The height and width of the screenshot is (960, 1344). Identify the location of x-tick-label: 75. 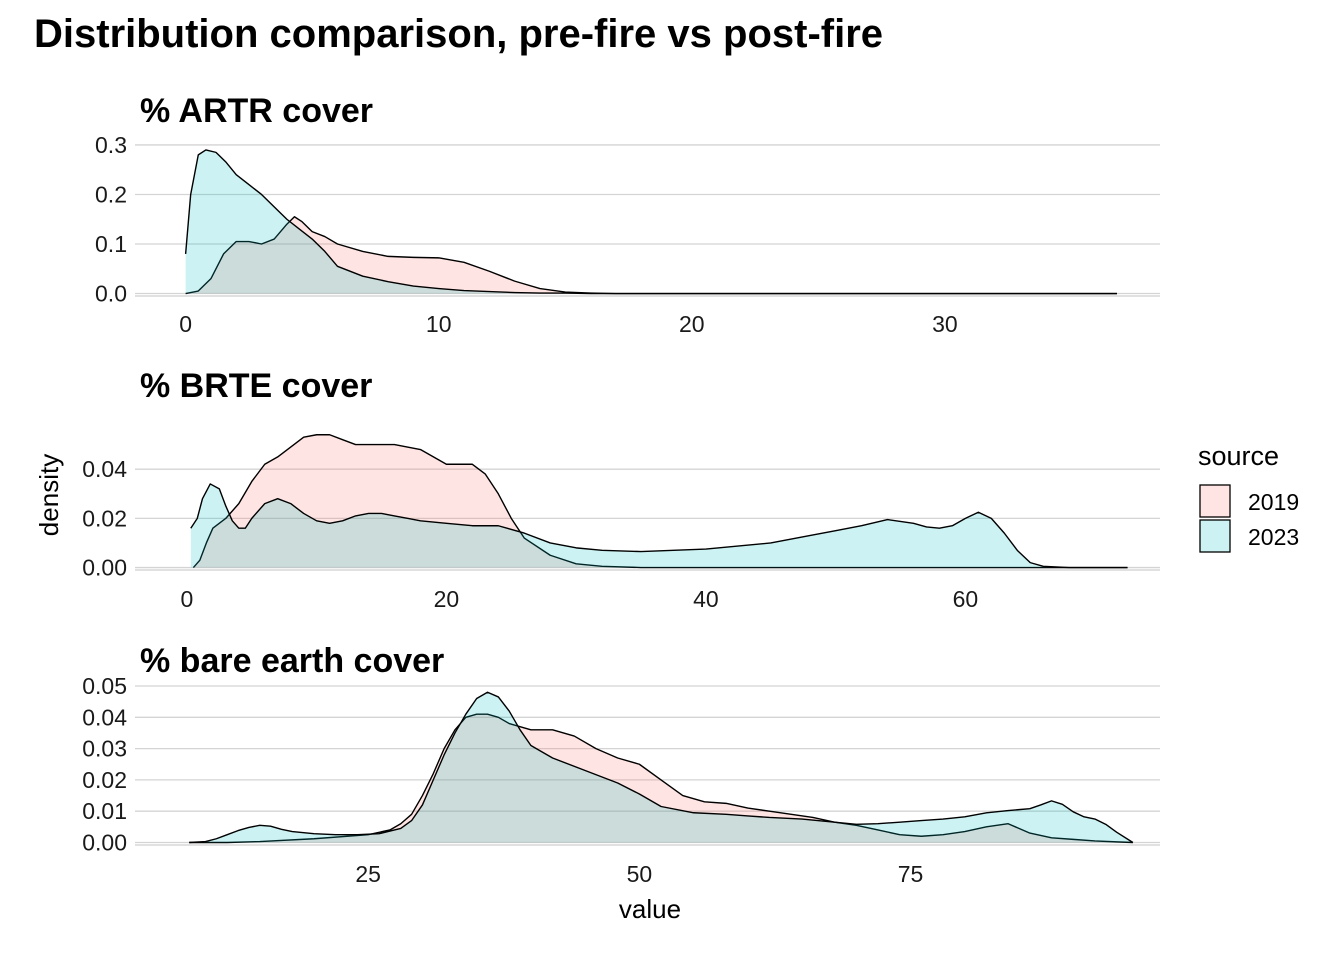
(911, 874).